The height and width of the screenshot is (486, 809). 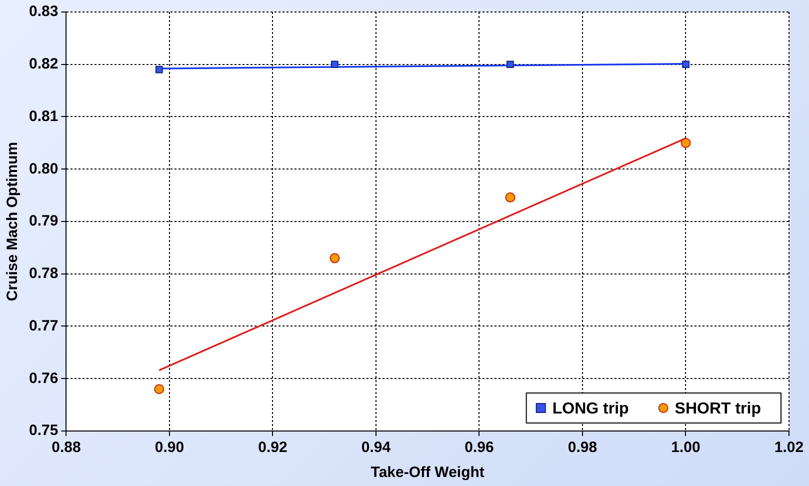 What do you see at coordinates (479, 447) in the screenshot?
I see `x-tick-label: 0.96` at bounding box center [479, 447].